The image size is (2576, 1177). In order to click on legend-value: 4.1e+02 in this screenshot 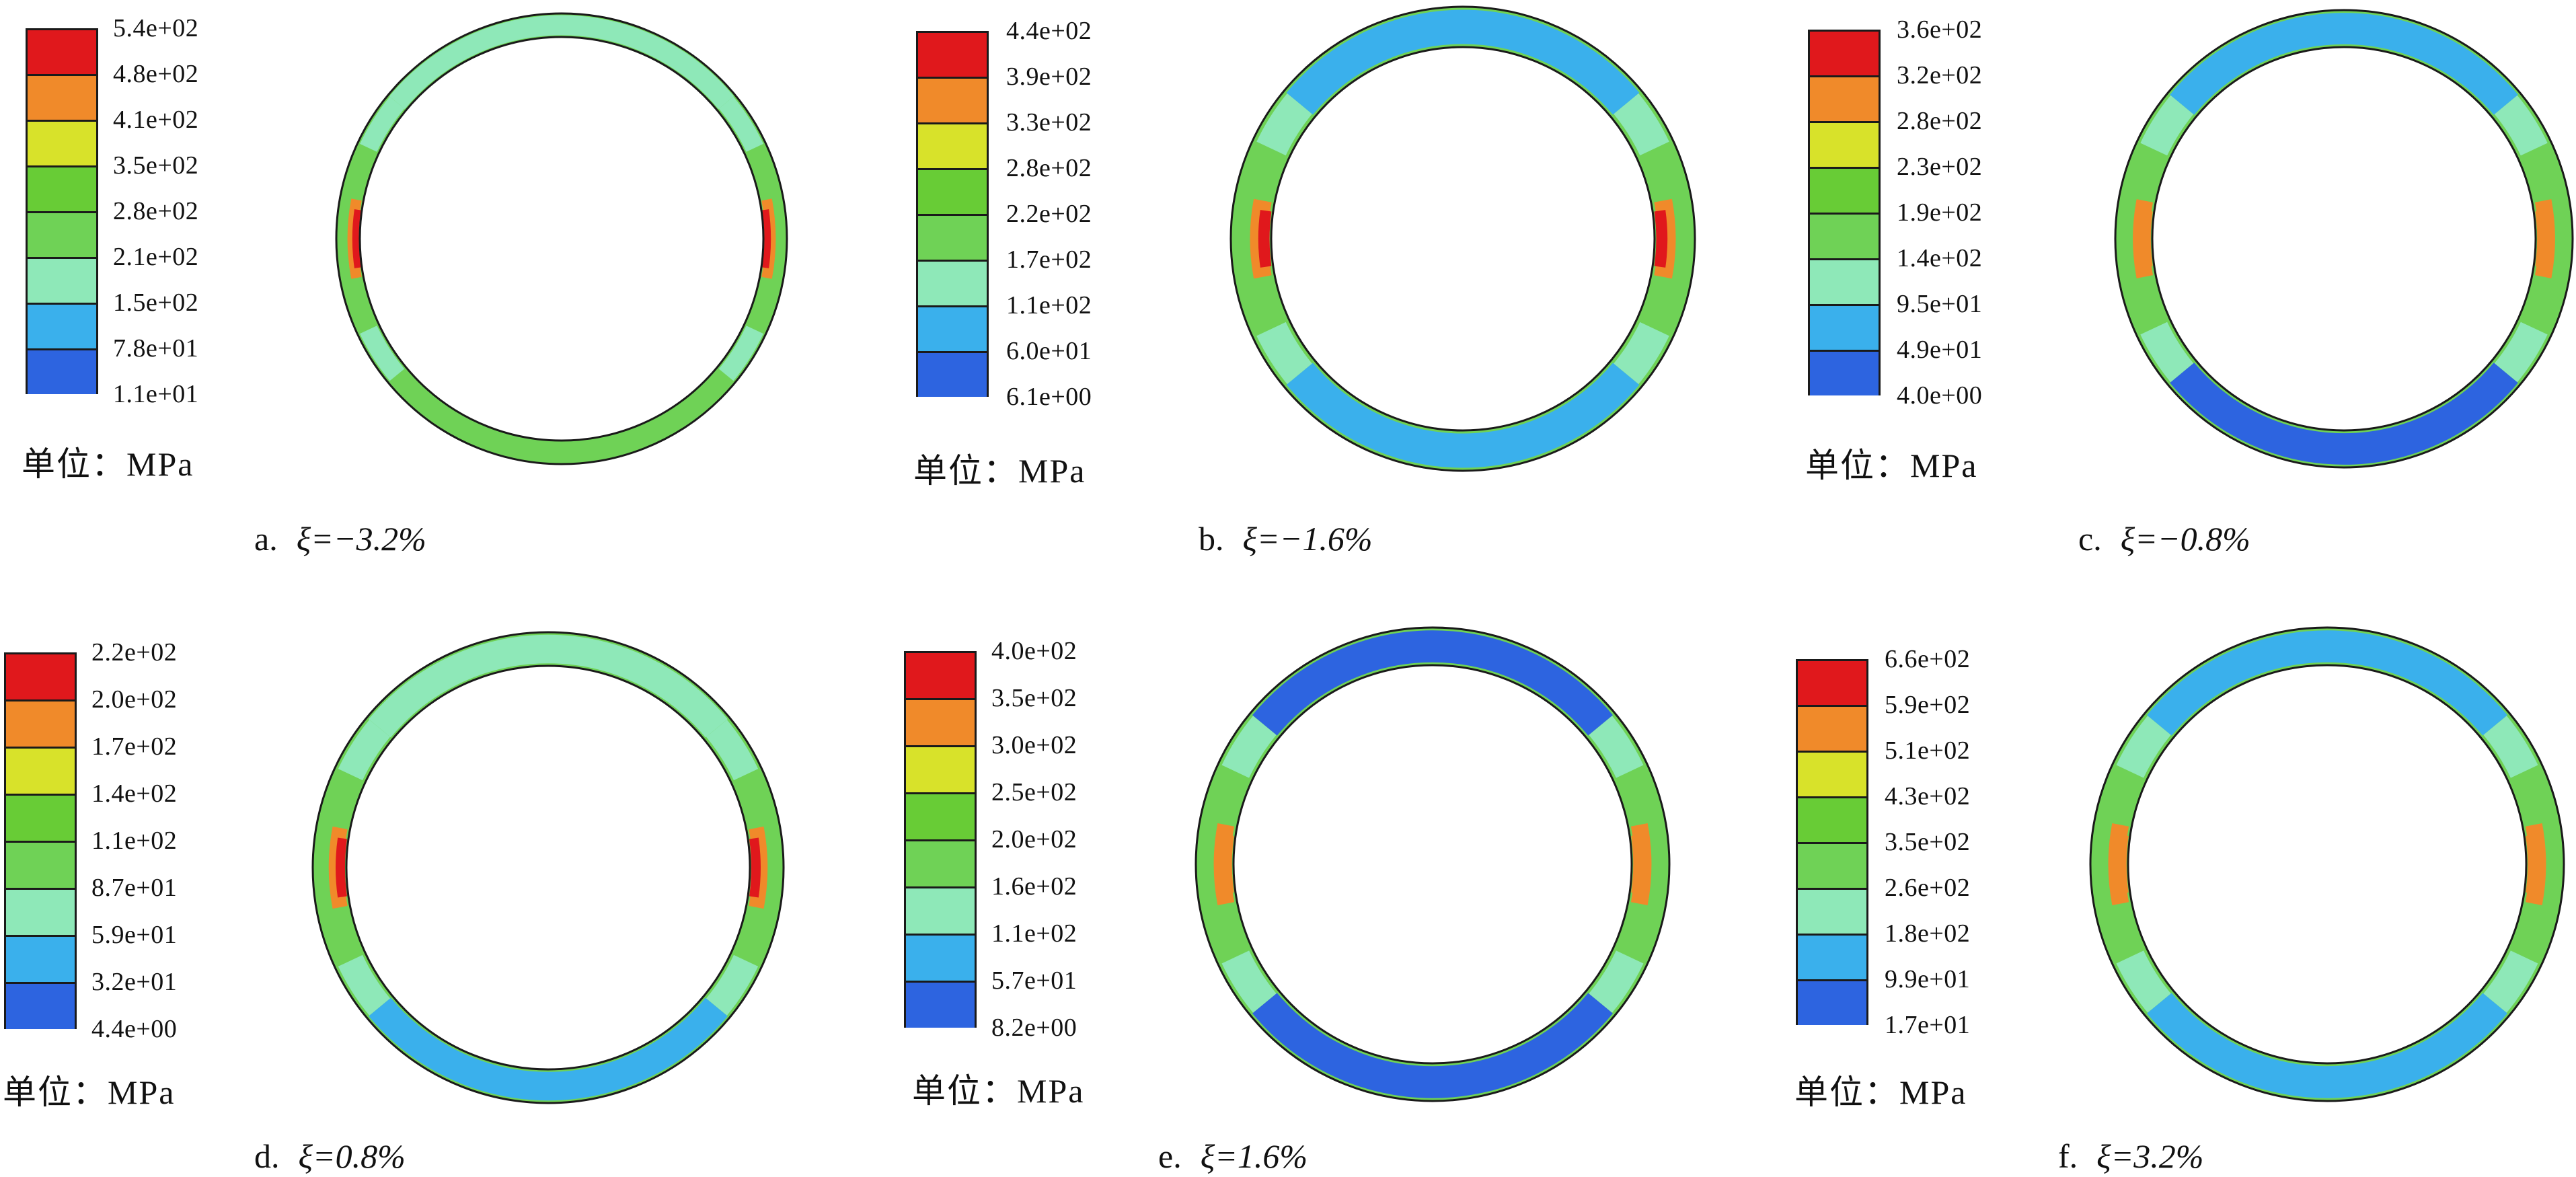, I will do `click(156, 120)`.